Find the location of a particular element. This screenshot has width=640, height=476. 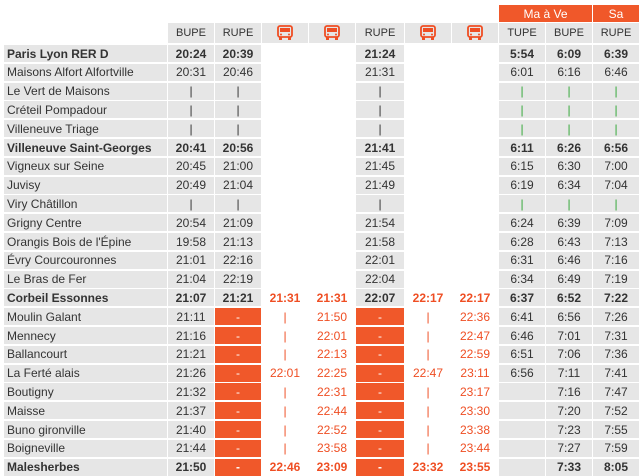

time-cell: 21:07 is located at coordinates (191, 298).